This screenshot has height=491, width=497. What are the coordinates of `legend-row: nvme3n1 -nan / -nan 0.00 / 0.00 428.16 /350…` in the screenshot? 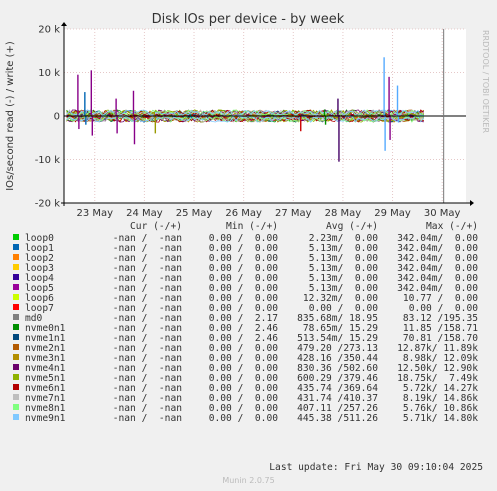 It's located at (251, 358).